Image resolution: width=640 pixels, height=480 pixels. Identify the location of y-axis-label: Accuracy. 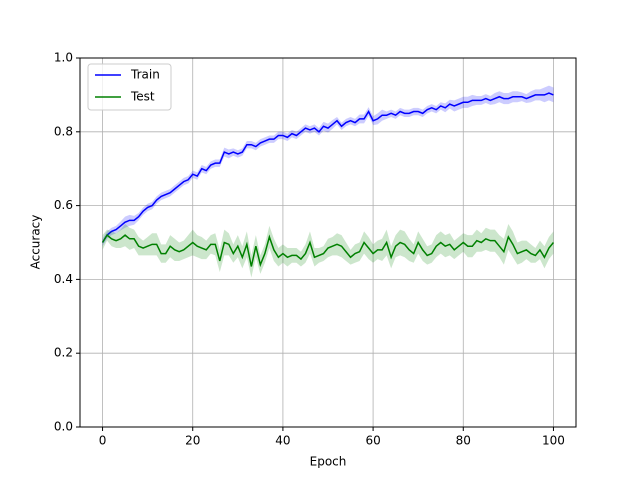
(36, 242).